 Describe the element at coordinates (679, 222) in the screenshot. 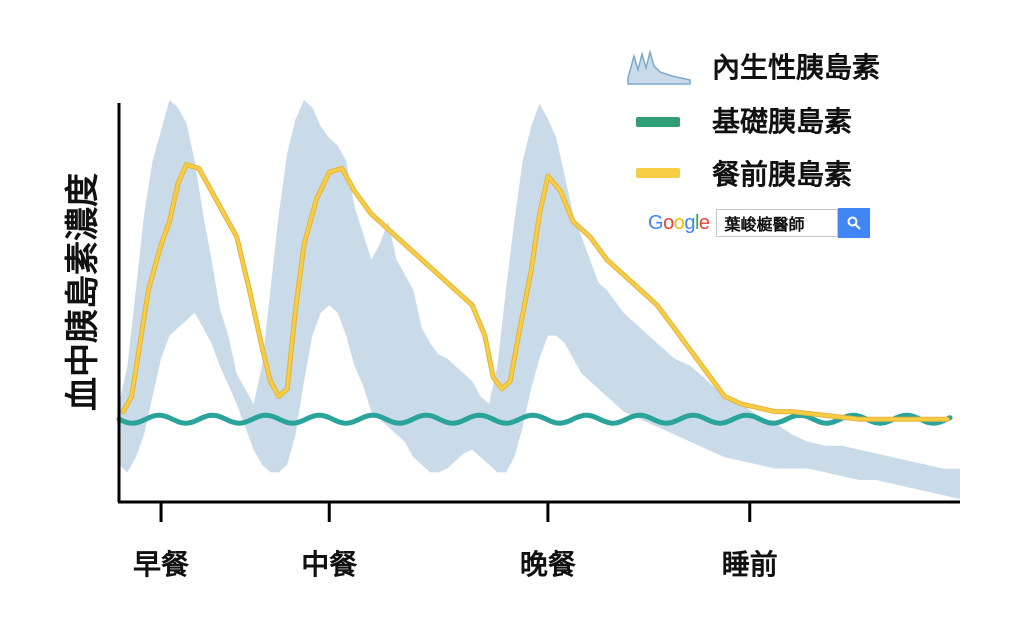

I see `google-logo: Google` at that location.